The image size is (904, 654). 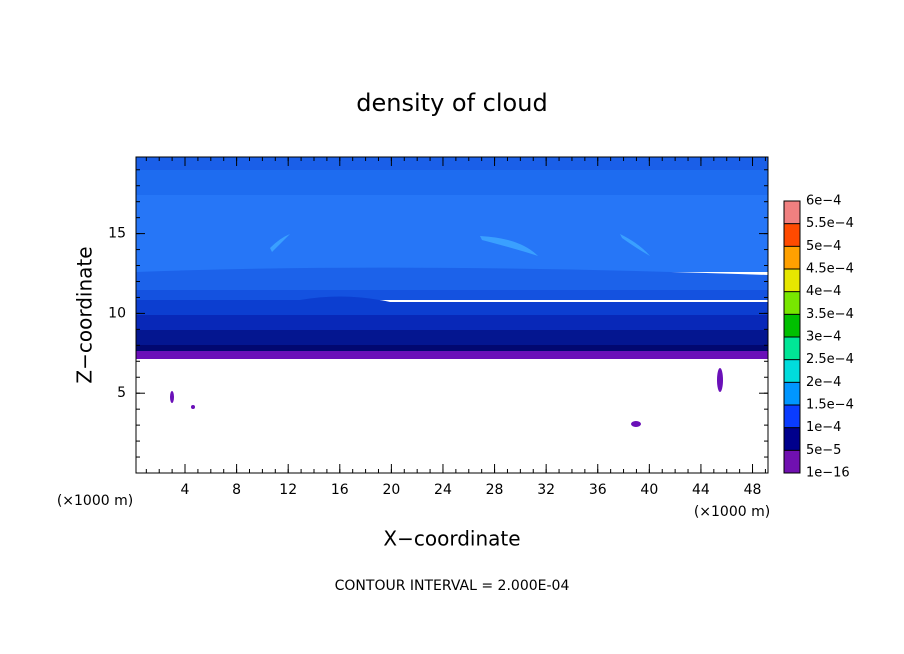 What do you see at coordinates (117, 313) in the screenshot?
I see `y-tick-label: 10` at bounding box center [117, 313].